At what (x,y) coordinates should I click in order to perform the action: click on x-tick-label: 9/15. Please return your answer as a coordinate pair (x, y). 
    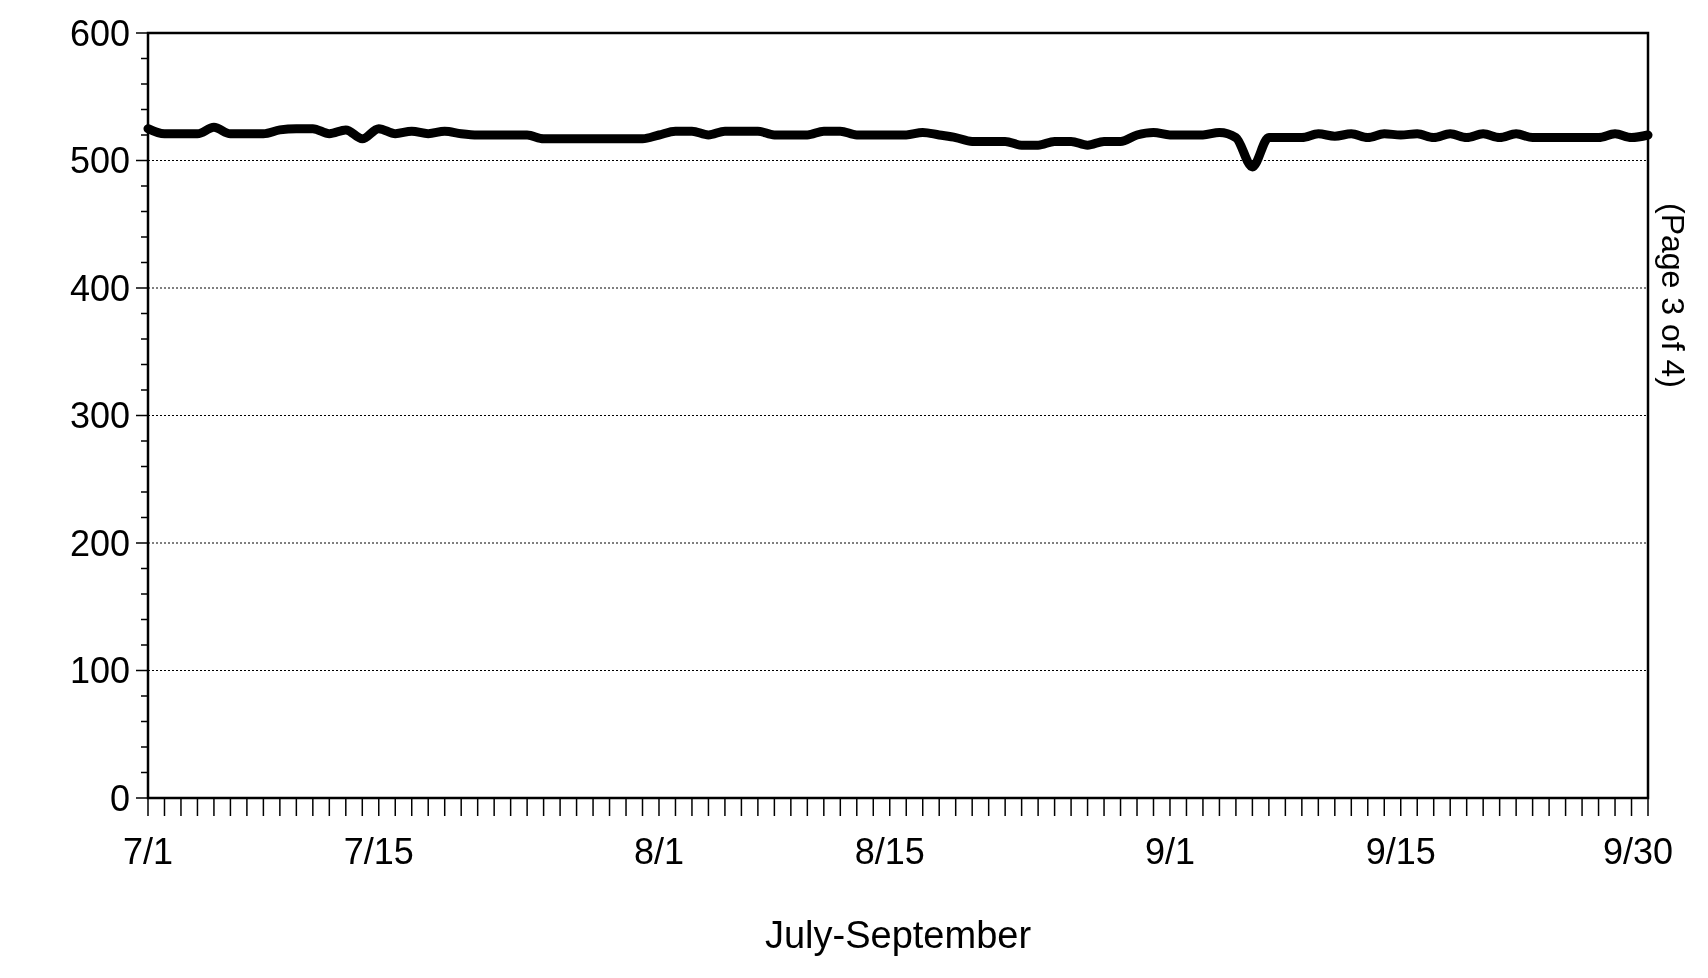
    Looking at the image, I should click on (1400, 851).